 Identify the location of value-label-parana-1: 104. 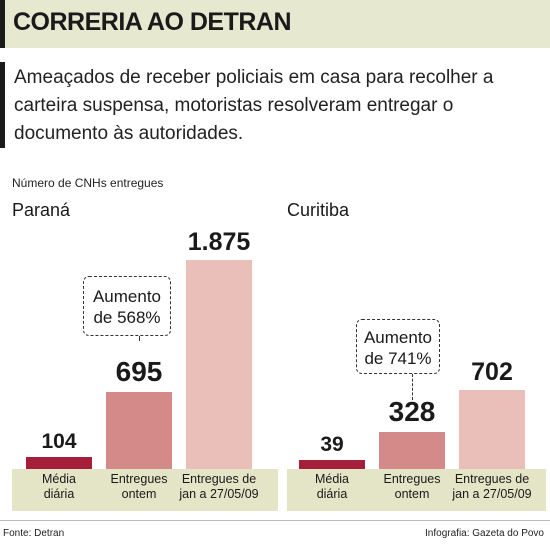
(59, 441).